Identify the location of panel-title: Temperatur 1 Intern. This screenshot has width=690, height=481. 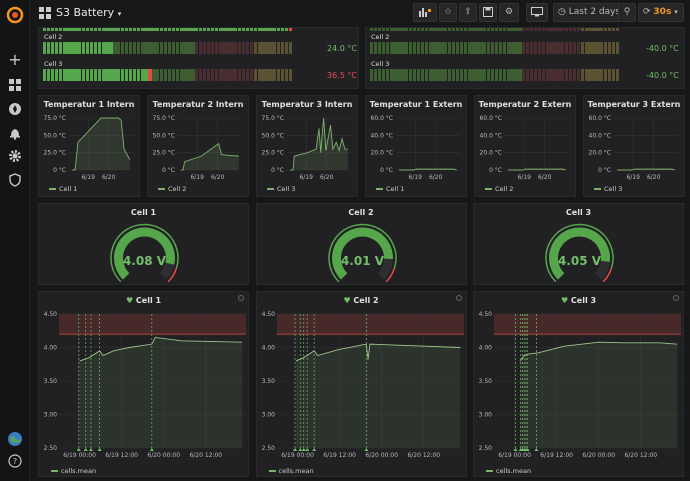
(89, 104).